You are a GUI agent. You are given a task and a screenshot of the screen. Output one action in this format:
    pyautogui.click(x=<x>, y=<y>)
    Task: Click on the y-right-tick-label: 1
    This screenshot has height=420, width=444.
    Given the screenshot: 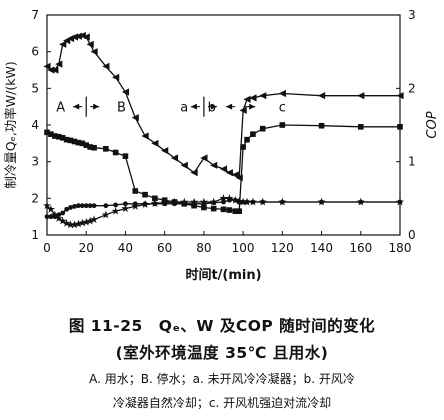 What is the action you would take?
    pyautogui.click(x=412, y=162)
    